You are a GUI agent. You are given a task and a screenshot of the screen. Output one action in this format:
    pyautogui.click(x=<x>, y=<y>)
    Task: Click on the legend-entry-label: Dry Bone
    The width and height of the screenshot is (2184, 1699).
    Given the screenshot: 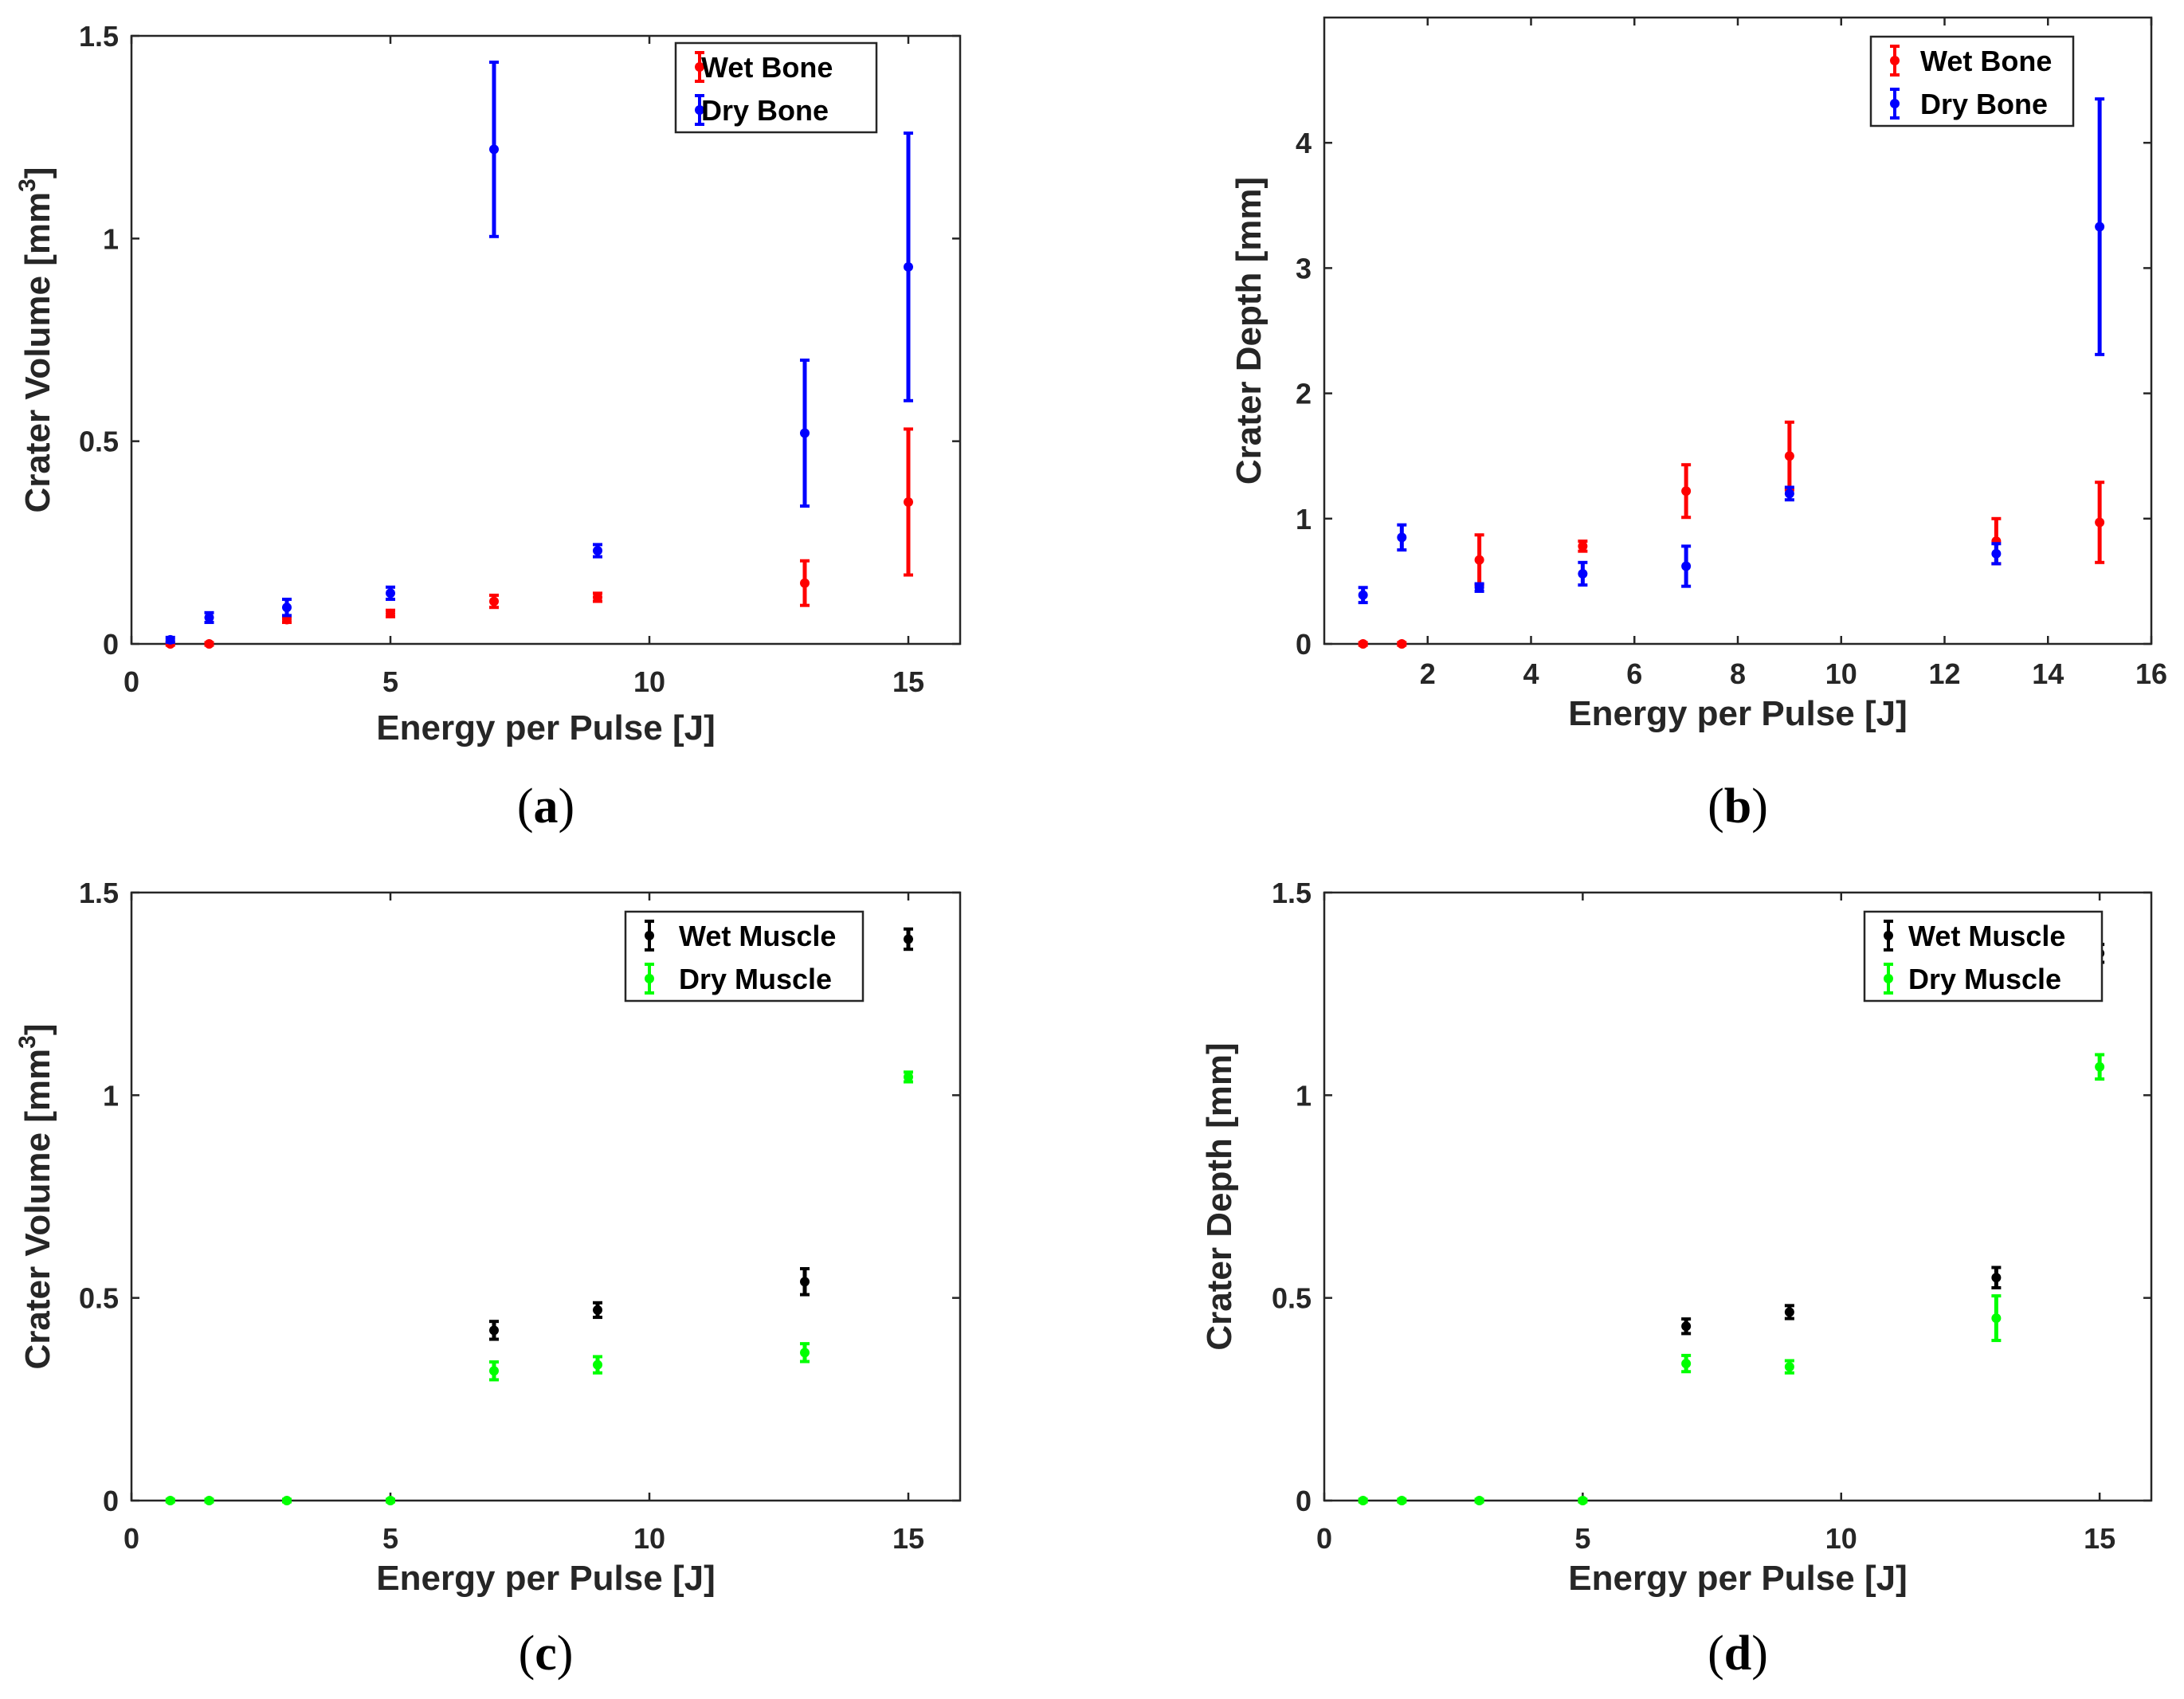 What is the action you would take?
    pyautogui.click(x=765, y=110)
    